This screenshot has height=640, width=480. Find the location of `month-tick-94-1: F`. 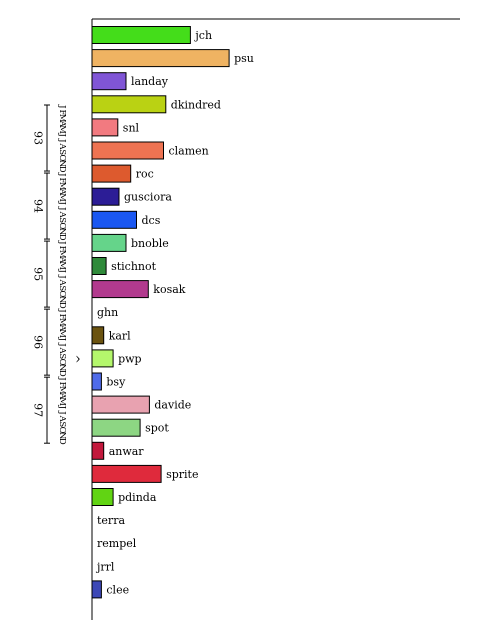

month-tick-94-1: F is located at coordinates (62, 181).